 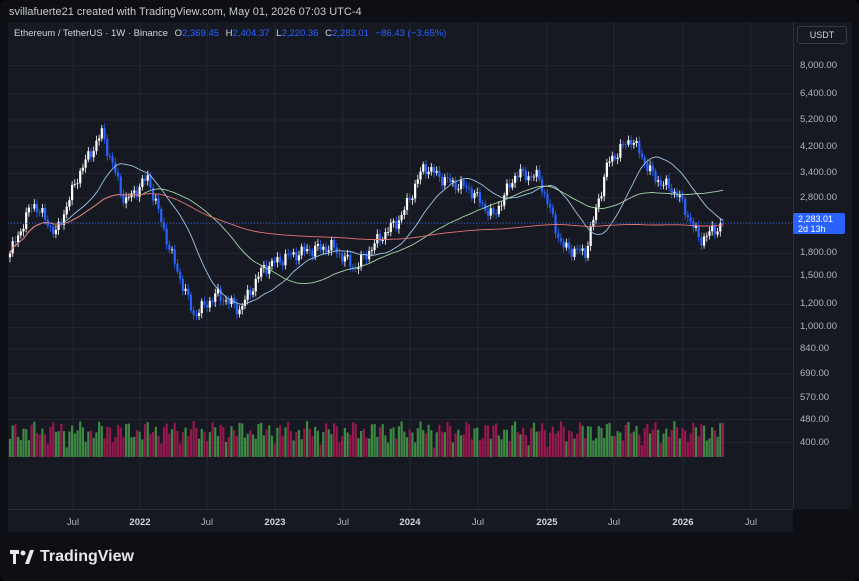 What do you see at coordinates (818, 327) in the screenshot?
I see `y-tick-label: 1,000.00` at bounding box center [818, 327].